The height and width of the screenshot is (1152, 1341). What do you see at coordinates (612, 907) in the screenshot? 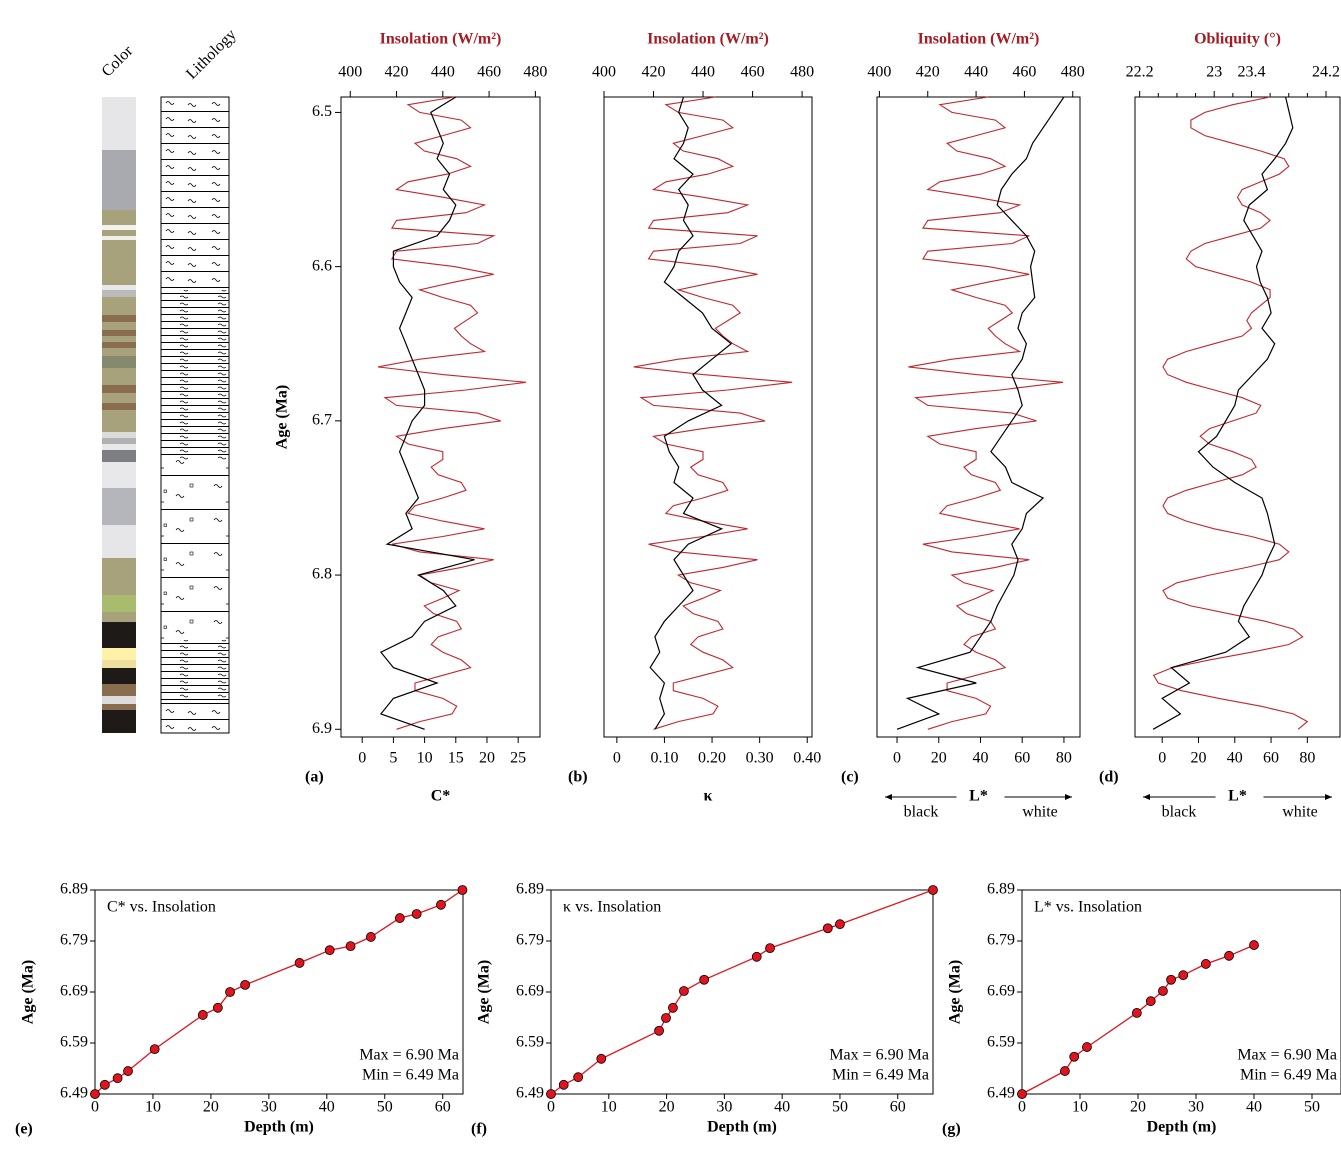
I see `panel-title: κ vs. Insolation` at bounding box center [612, 907].